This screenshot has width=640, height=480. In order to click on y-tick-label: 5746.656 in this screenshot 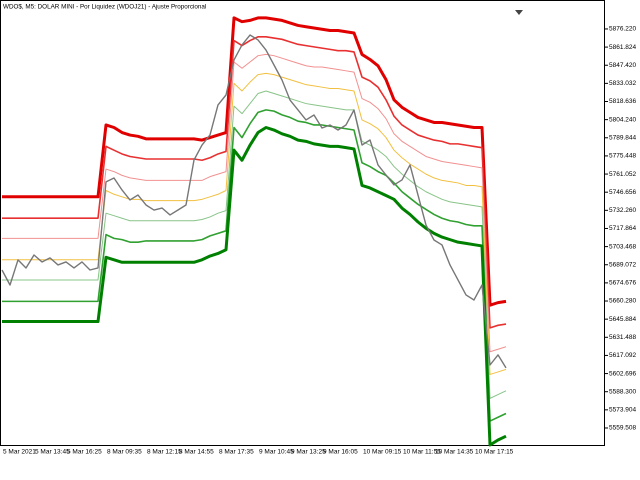, I will do `click(622, 192)`.